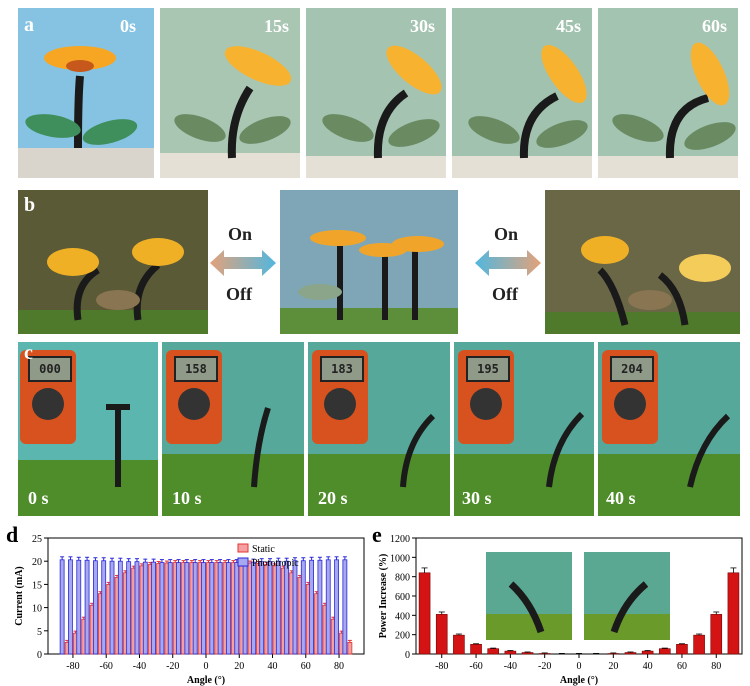 The image size is (750, 686). I want to click on plot-frame, so click(579, 596).